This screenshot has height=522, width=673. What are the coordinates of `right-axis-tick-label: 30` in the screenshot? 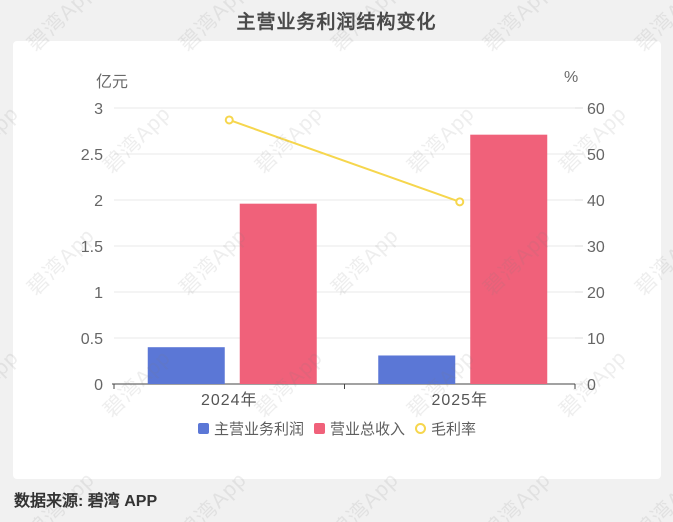 It's located at (596, 247).